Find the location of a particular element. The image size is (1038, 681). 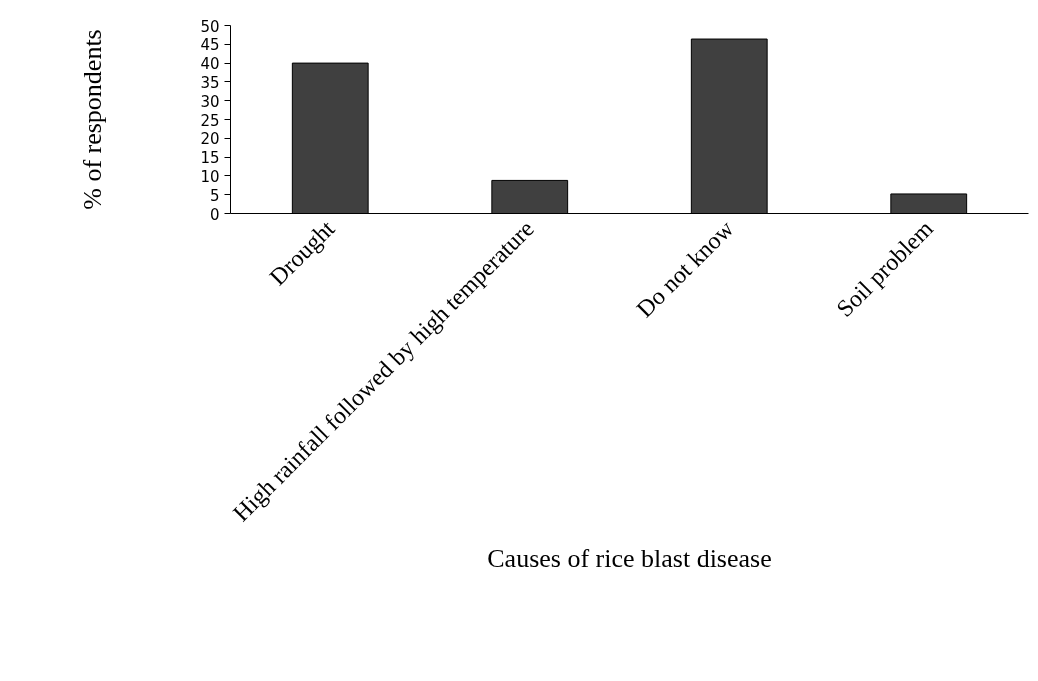

y-tick-label: 30 is located at coordinates (210, 101).